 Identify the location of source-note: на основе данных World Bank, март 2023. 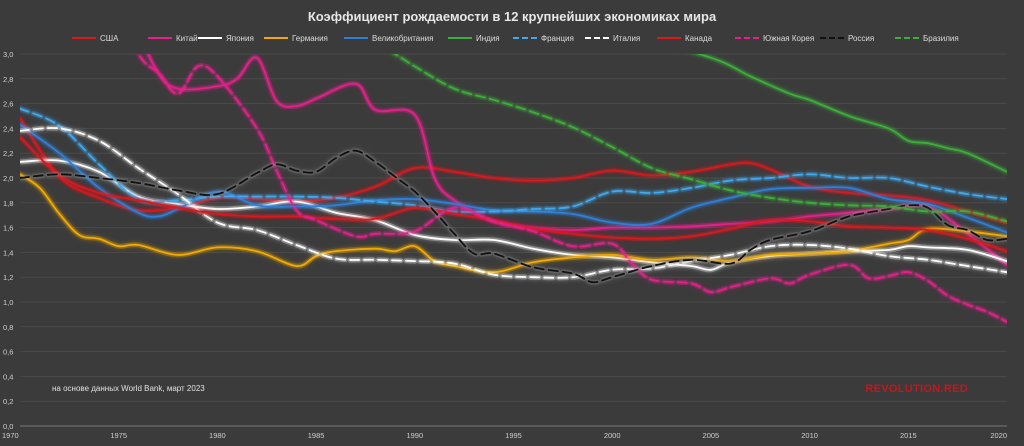
(128, 388).